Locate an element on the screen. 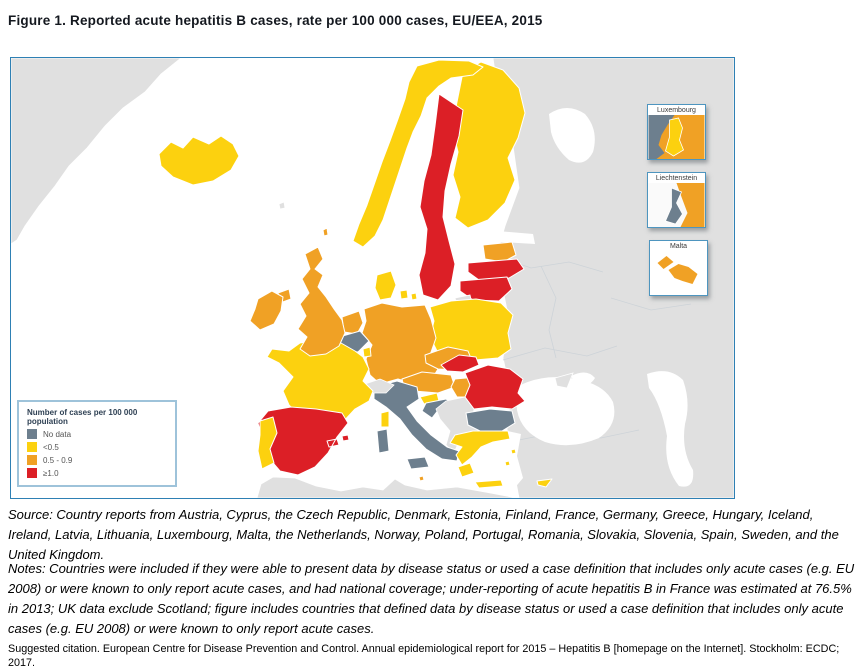 Image resolution: width=862 pixels, height=672 pixels. land-crimea is located at coordinates (564, 380).